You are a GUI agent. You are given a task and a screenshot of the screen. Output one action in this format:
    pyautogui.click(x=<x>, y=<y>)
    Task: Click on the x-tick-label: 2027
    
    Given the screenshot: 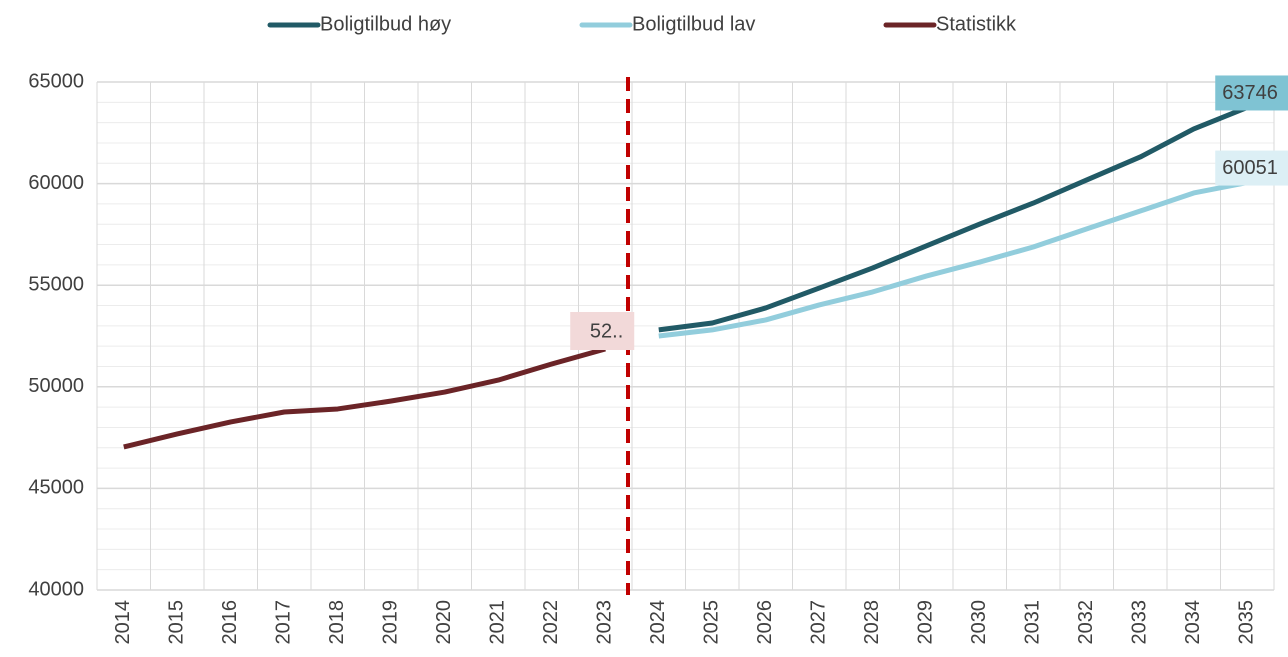 What is the action you would take?
    pyautogui.click(x=819, y=622)
    